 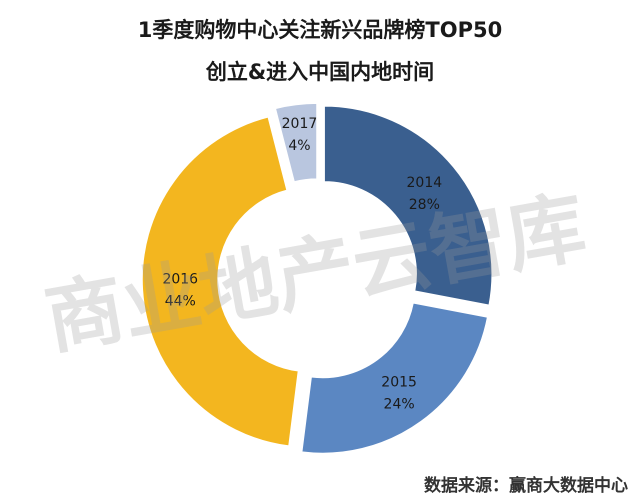 I want to click on slice-value-label-2014: 28%, so click(x=424, y=205).